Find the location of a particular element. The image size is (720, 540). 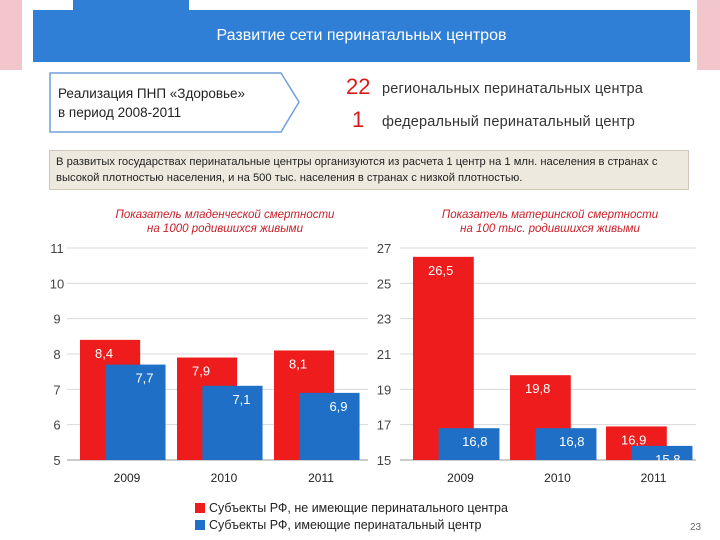

title-notch is located at coordinates (131, 5).